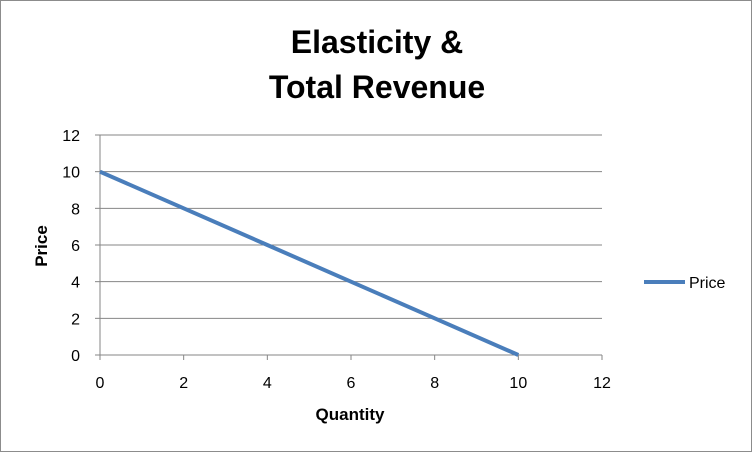  What do you see at coordinates (75, 283) in the screenshot?
I see `y-tick-label-4: 4` at bounding box center [75, 283].